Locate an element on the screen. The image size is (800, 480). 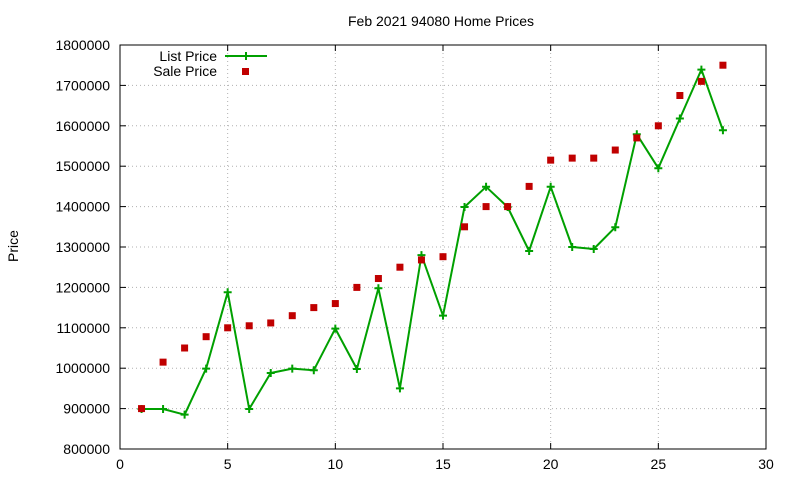
legend-marker-list-price is located at coordinates (246, 56).